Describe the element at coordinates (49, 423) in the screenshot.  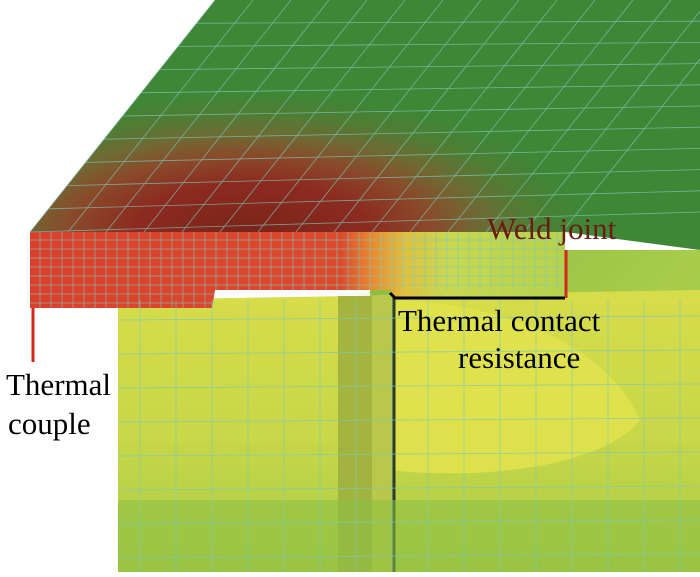
I see `thermal-couple-label-line2: couple` at that location.